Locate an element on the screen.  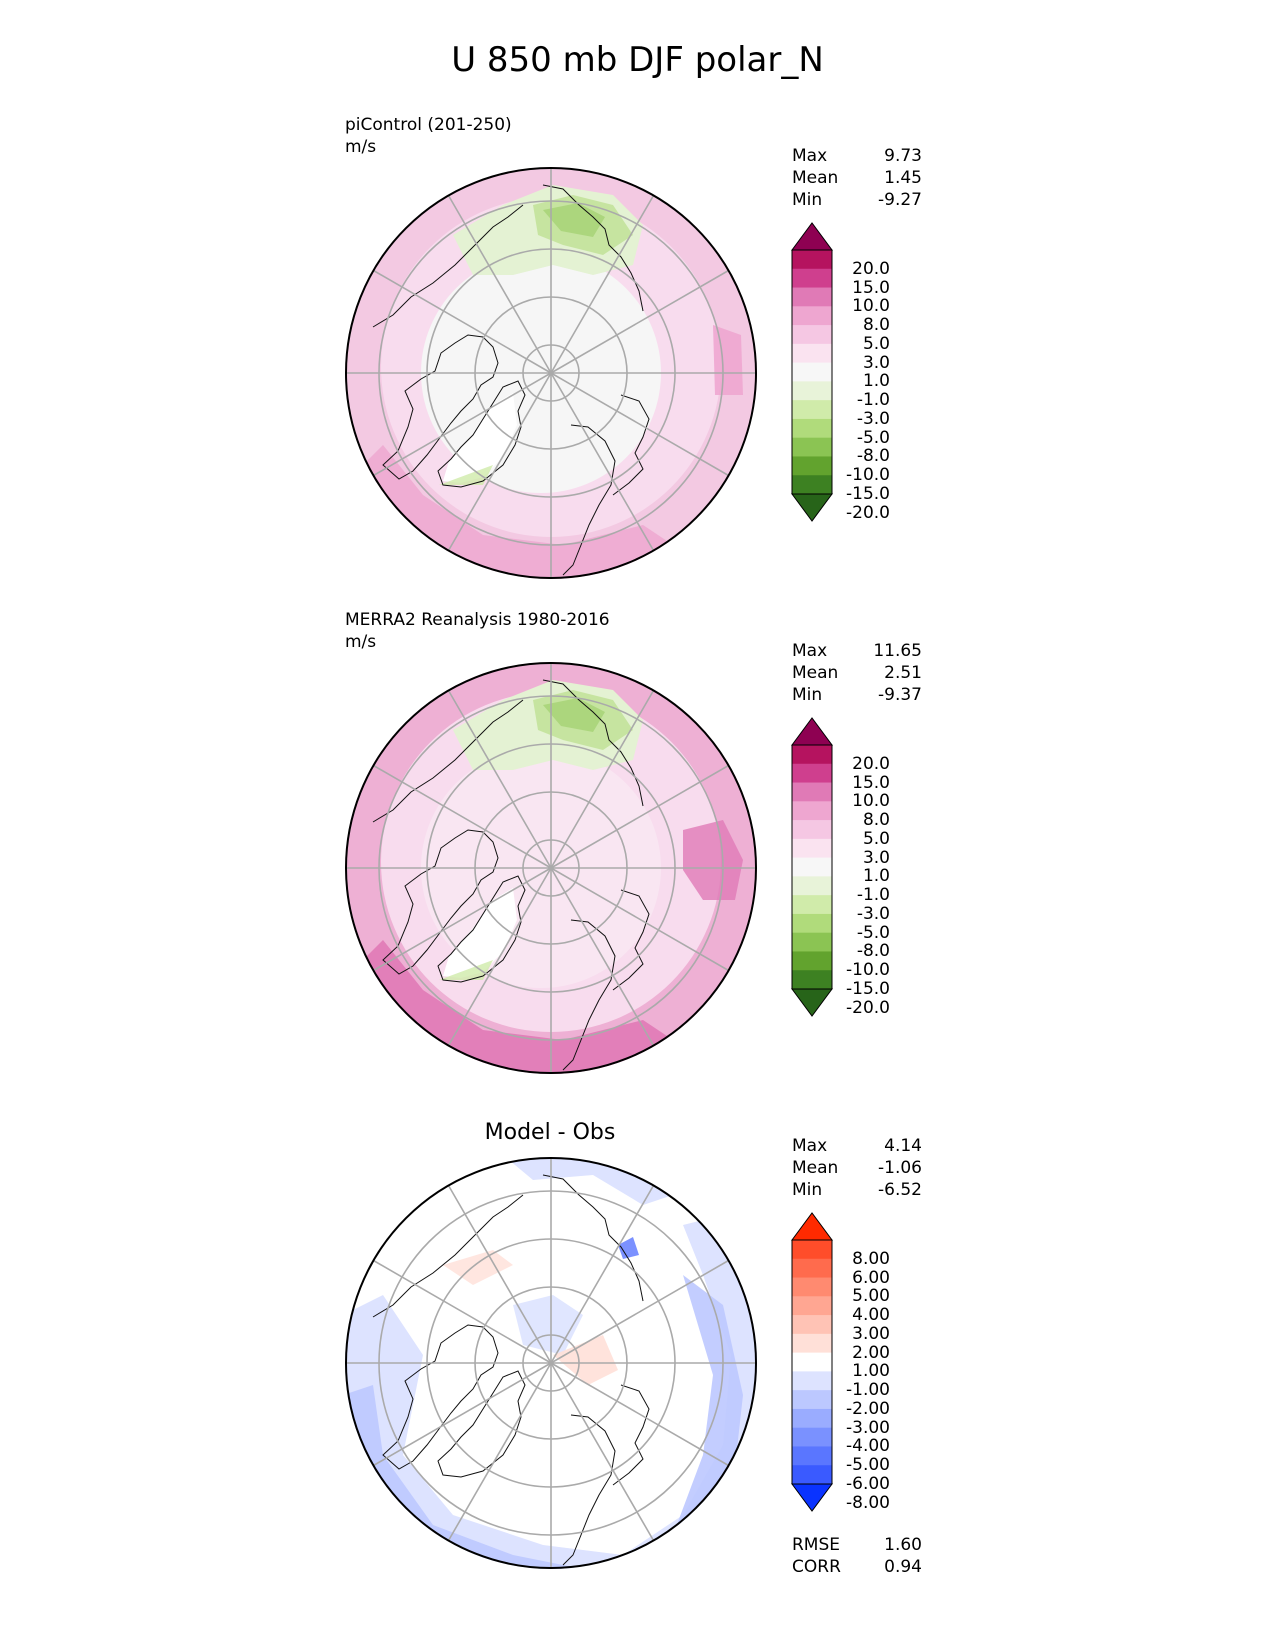
colorbar-tick-label: 1.00 is located at coordinates (871, 1371).